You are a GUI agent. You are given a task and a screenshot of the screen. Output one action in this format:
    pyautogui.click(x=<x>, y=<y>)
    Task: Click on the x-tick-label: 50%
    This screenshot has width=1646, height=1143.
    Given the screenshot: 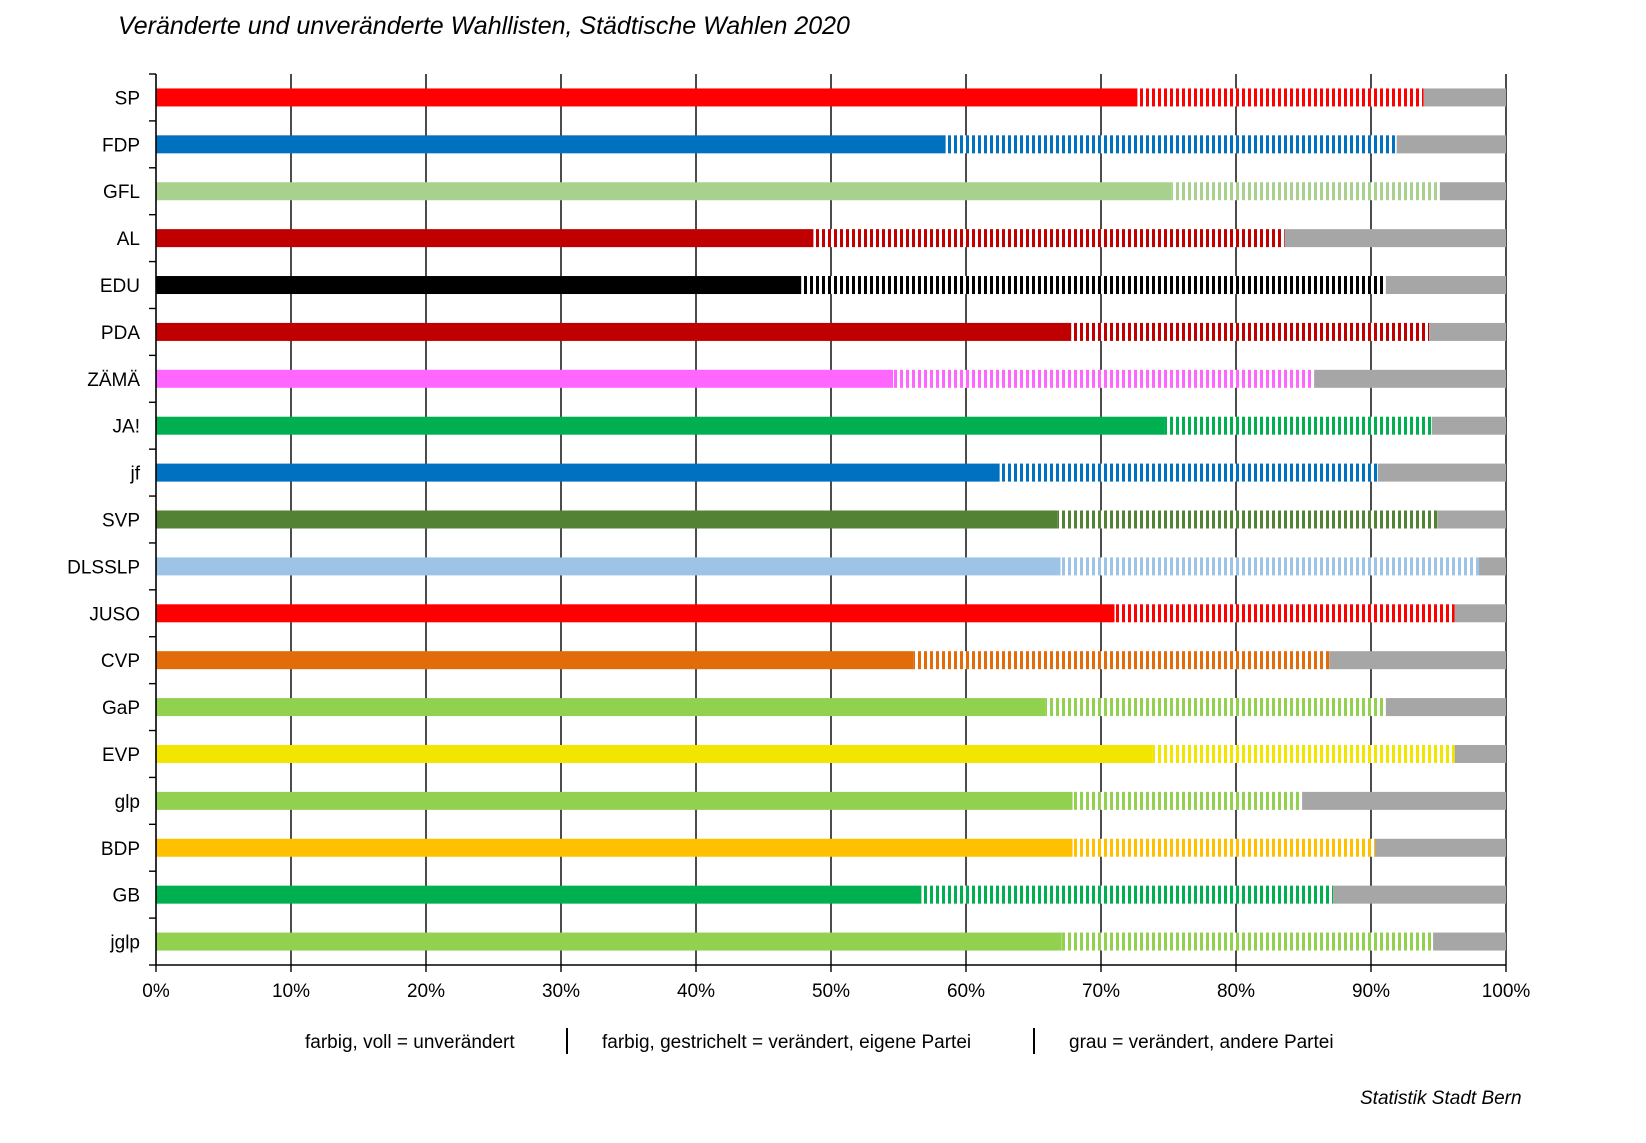 What is the action you would take?
    pyautogui.click(x=831, y=990)
    